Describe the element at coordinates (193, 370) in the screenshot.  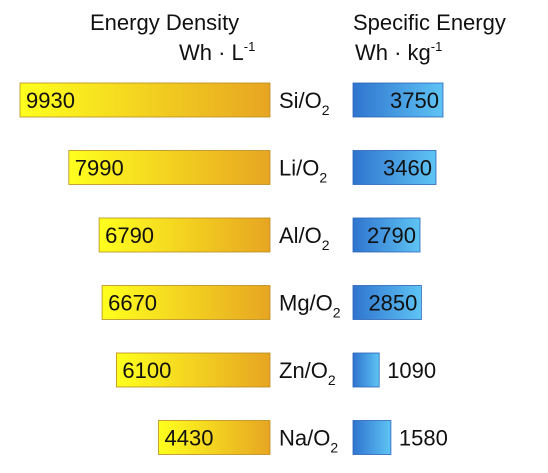
I see `energy-density-bar-zn-o2` at that location.